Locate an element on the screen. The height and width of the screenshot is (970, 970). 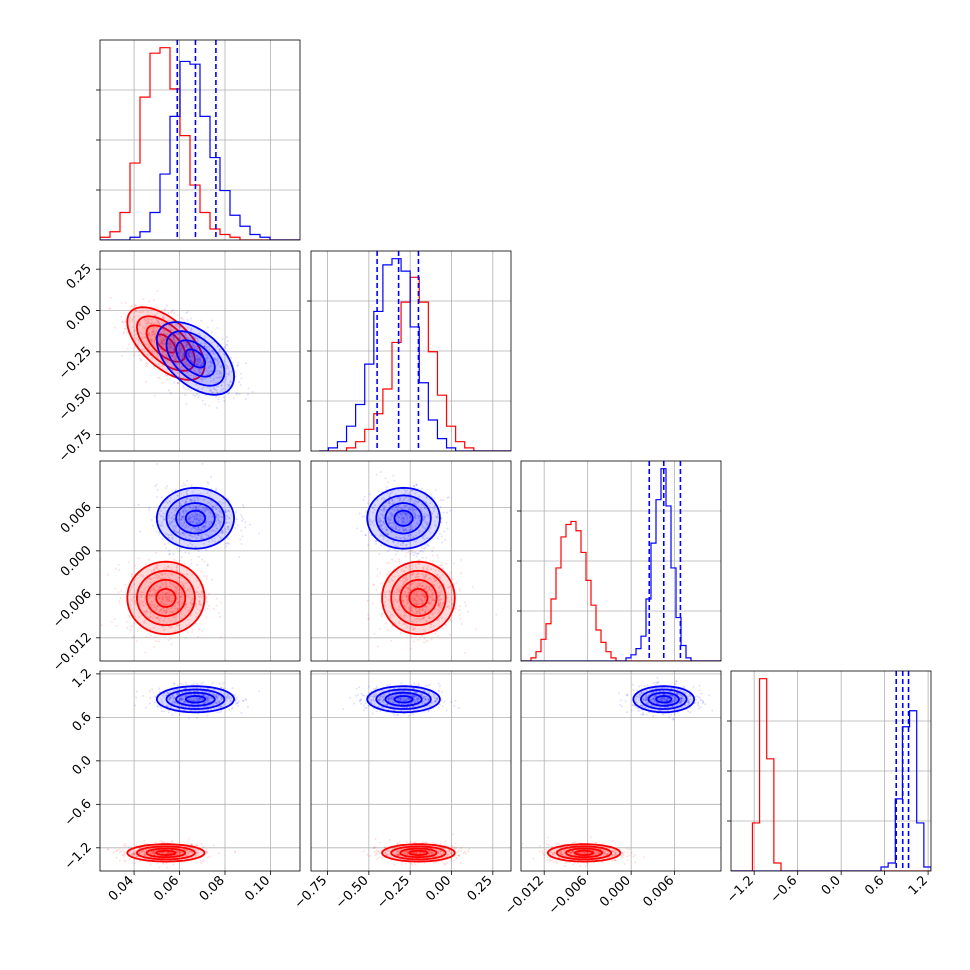
panel-3-0: 0.04 0.06 0.08 0.10 −1.2 −0.6 0.0 0.6 1.2 is located at coordinates (181, 785).